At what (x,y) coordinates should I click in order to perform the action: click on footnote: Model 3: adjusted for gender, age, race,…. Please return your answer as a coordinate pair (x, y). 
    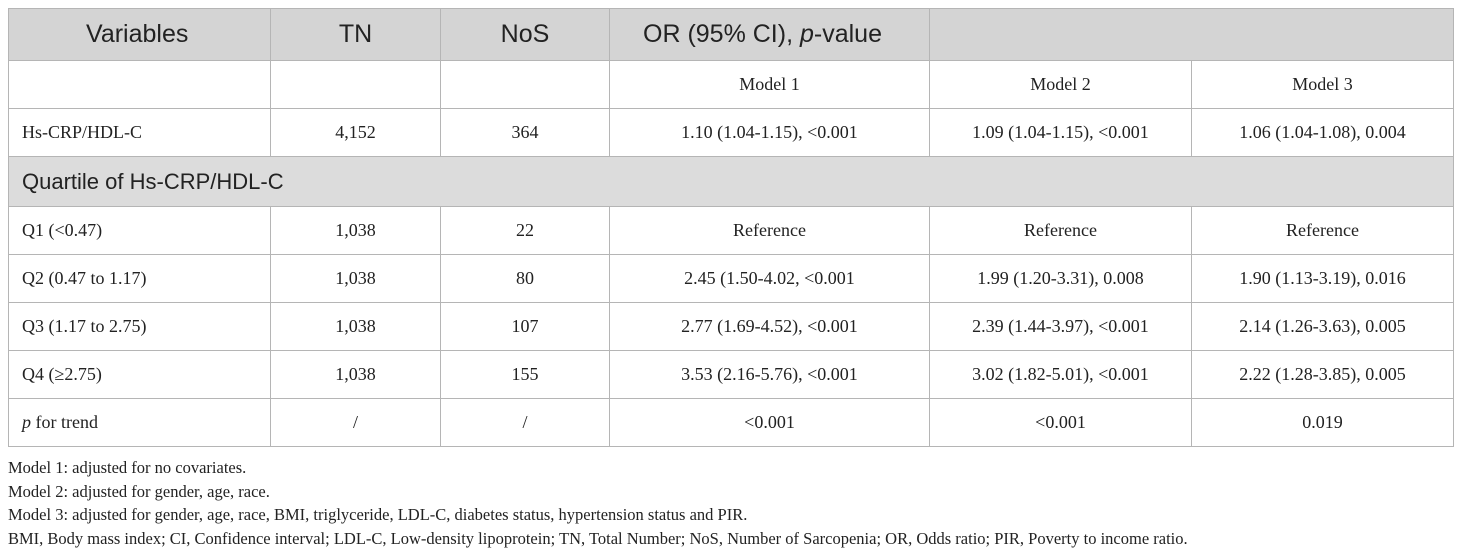
    Looking at the image, I should click on (378, 514).